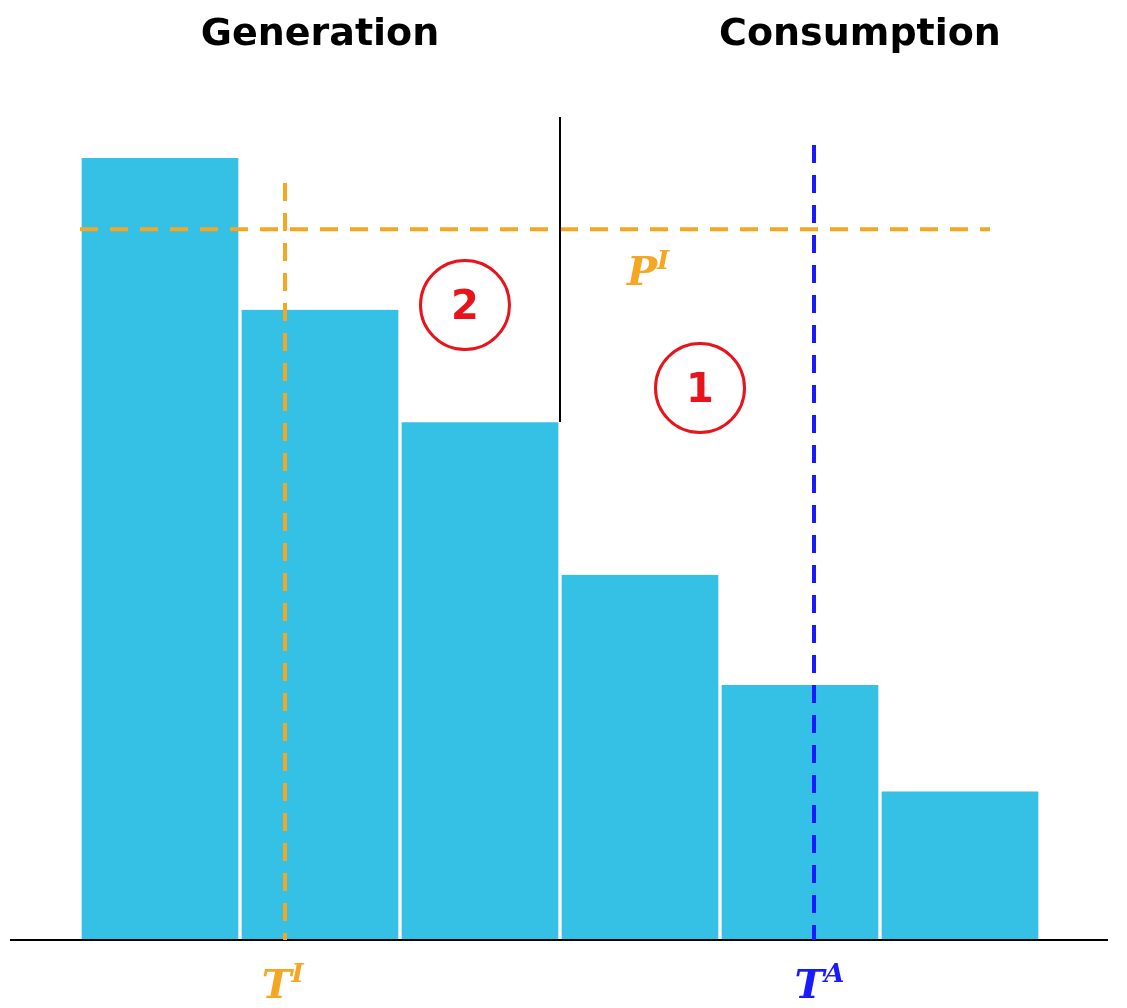  Describe the element at coordinates (700, 388) in the screenshot. I see `annotation: 1` at that location.